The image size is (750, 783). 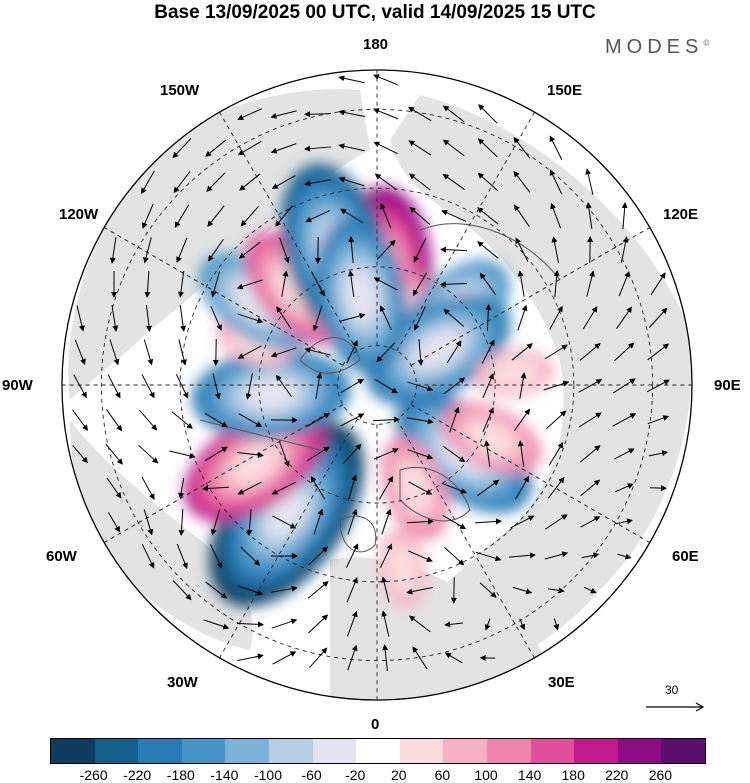 I want to click on colorbar-tick-label: 20, so click(x=399, y=775).